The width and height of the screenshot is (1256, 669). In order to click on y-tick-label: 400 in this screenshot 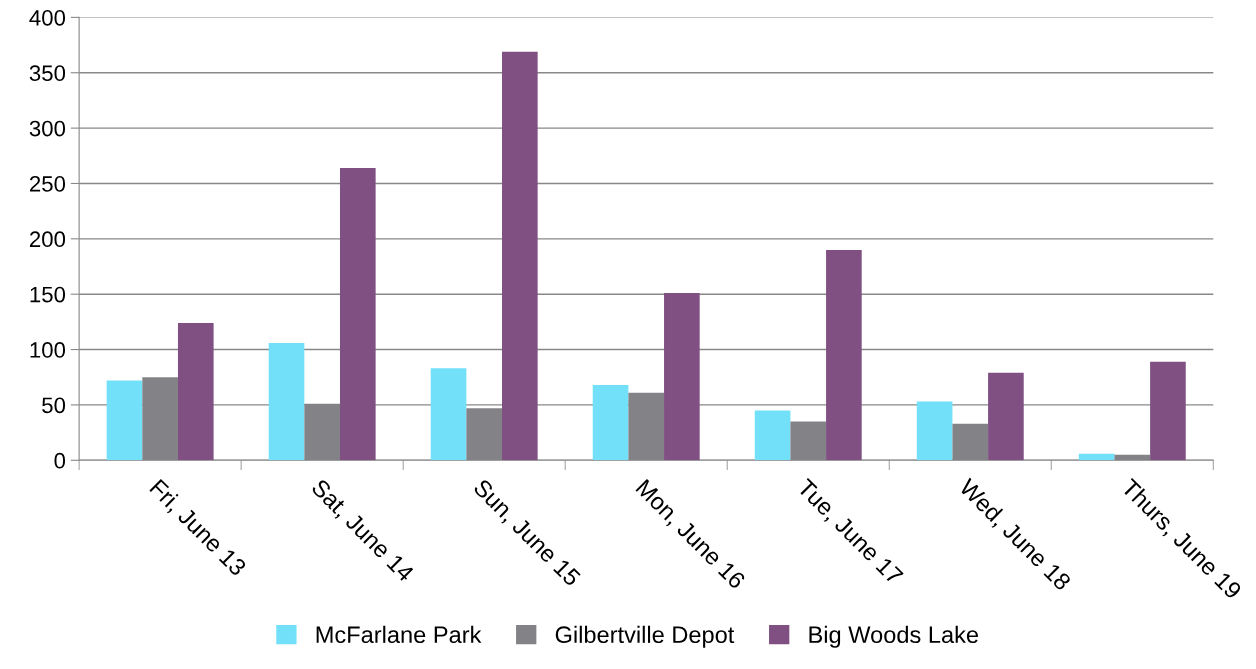, I will do `click(47, 17)`.